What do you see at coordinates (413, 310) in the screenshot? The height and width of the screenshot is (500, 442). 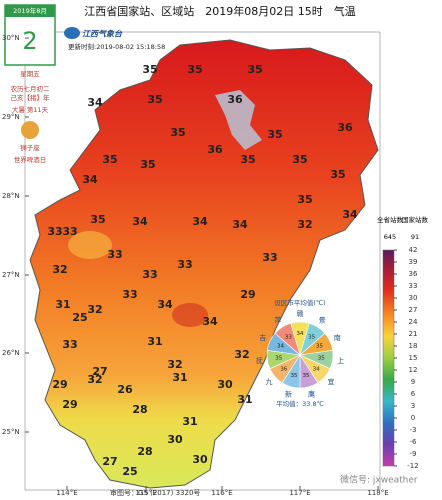 I see `color-bar-label: 27` at bounding box center [413, 310].